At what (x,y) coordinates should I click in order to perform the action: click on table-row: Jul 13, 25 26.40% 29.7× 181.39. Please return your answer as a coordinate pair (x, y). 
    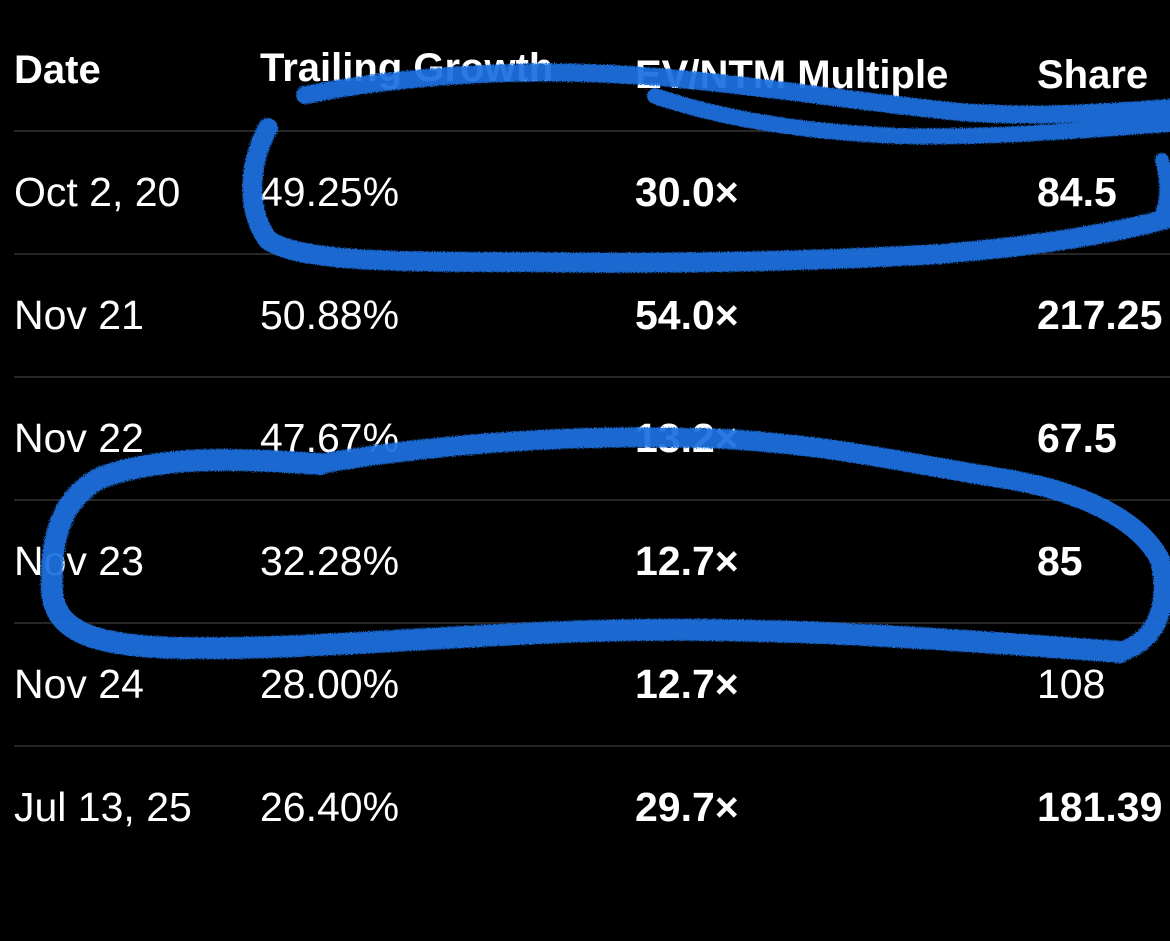
    Looking at the image, I should click on (585, 807).